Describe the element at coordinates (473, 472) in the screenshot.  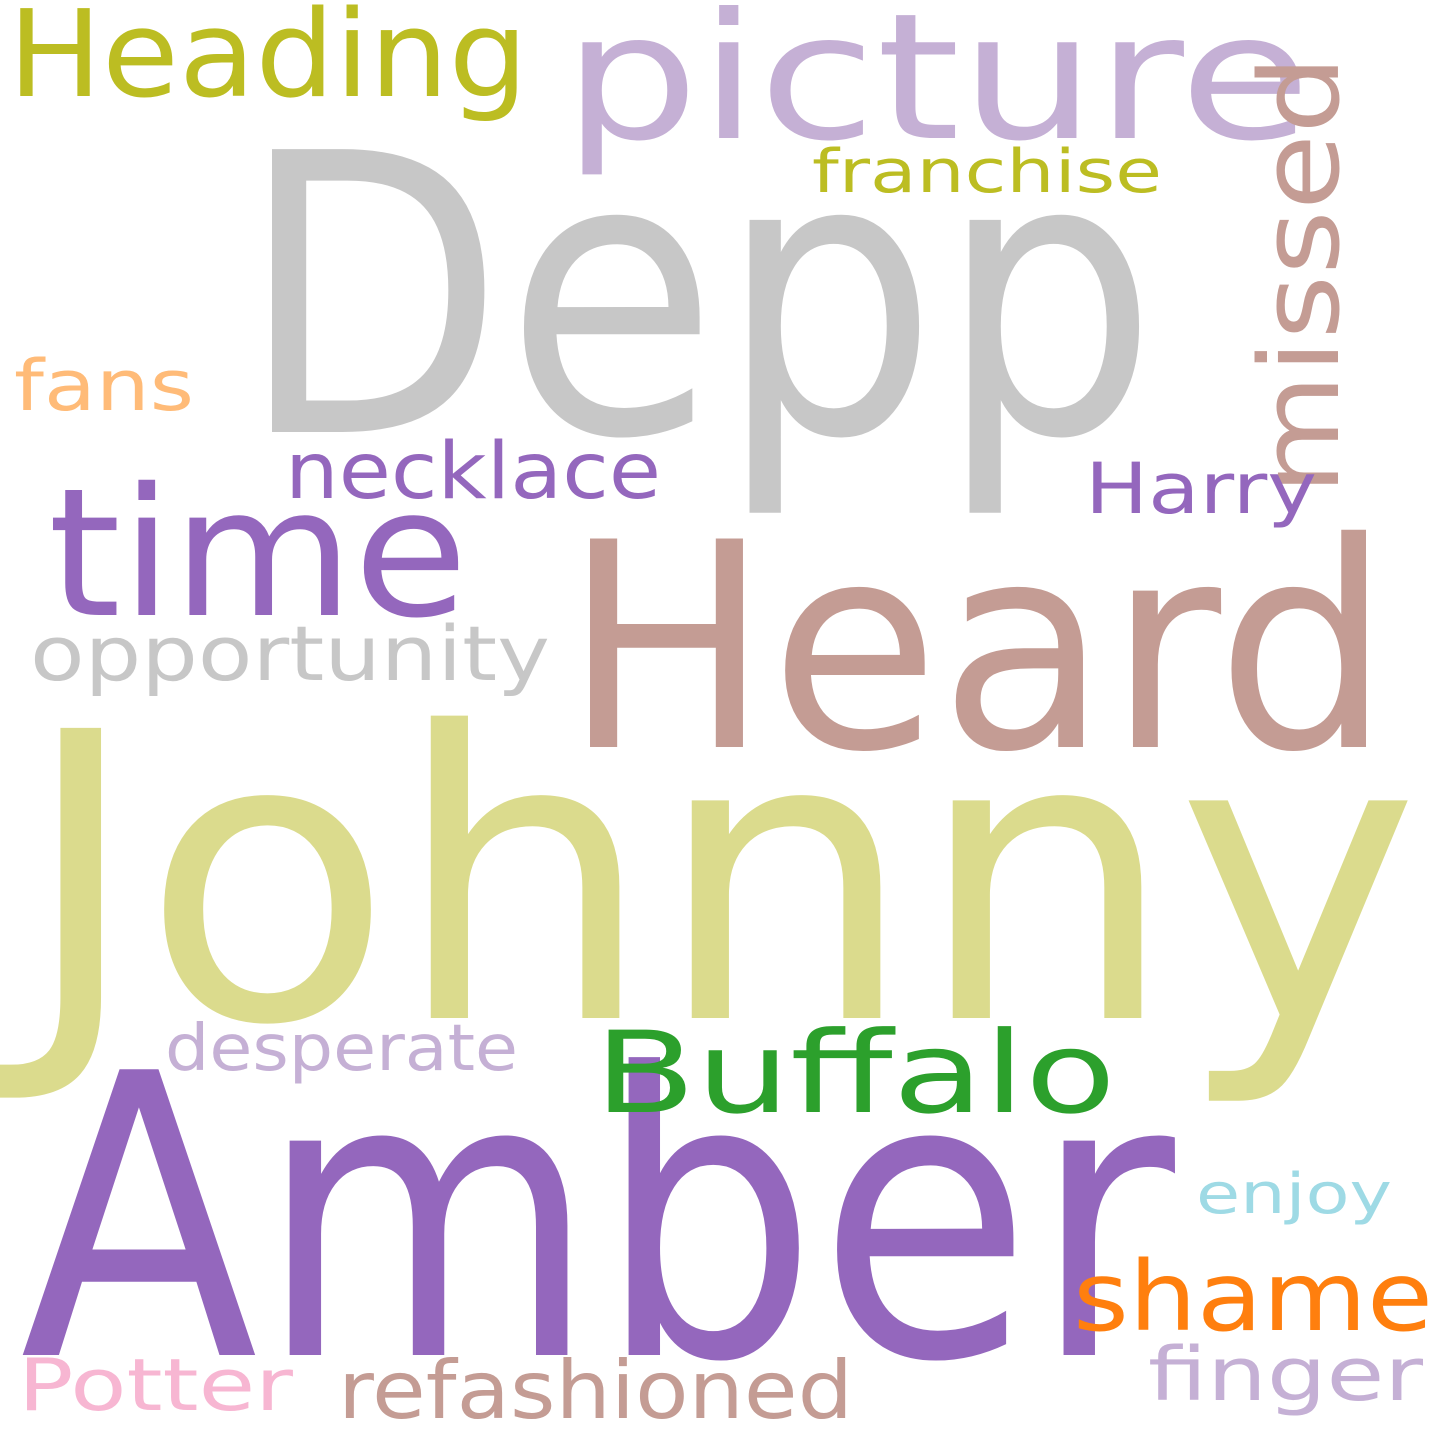
I see `word-necklace: necklace` at that location.